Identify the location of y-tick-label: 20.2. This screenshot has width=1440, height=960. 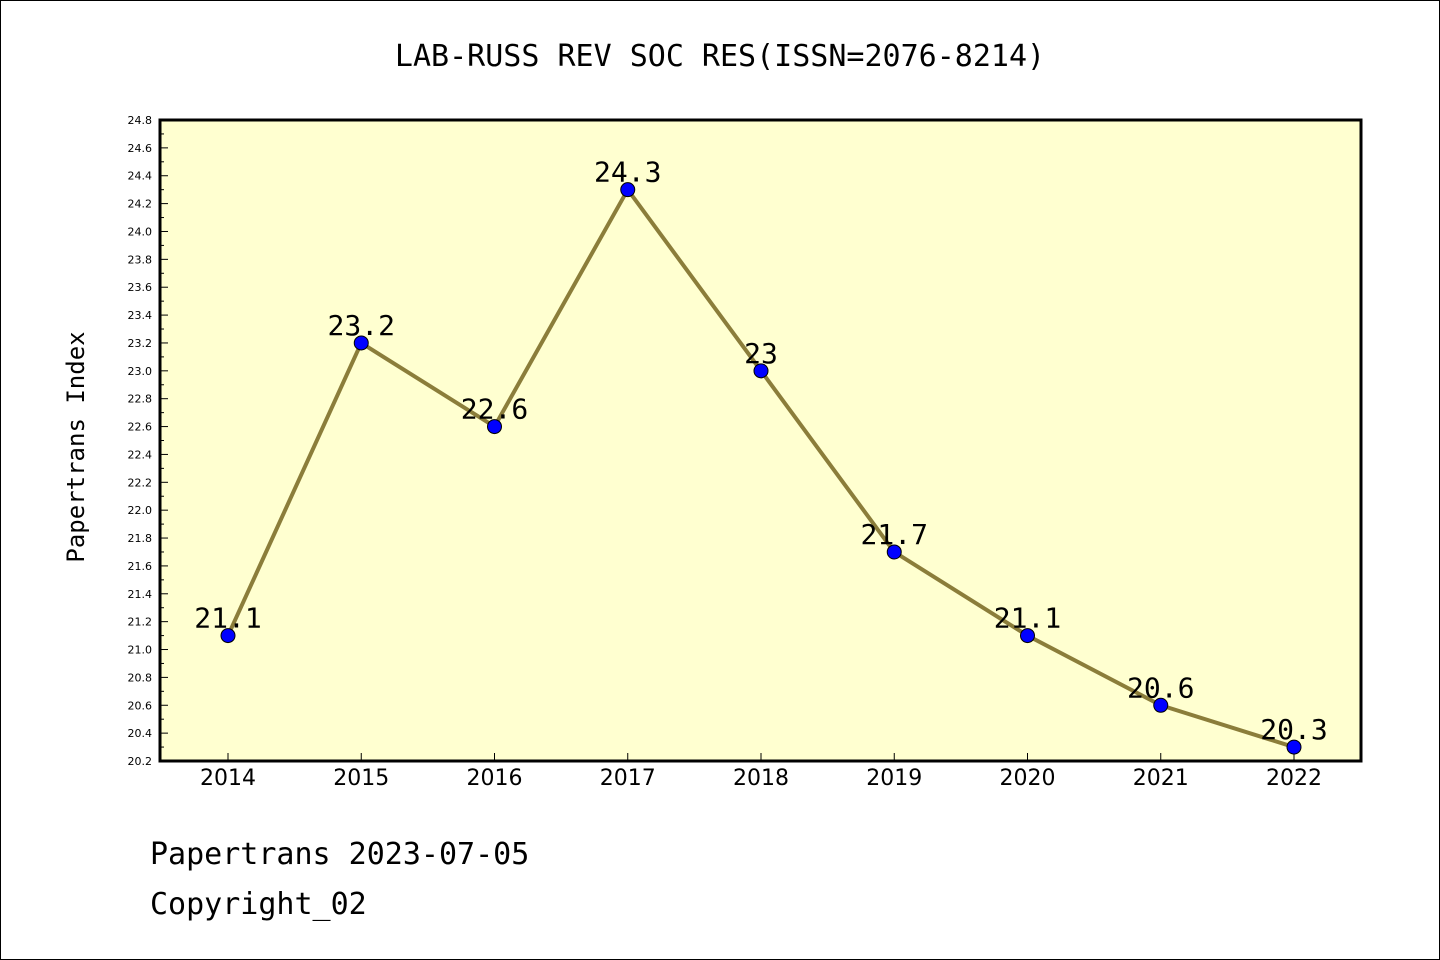
(140, 761).